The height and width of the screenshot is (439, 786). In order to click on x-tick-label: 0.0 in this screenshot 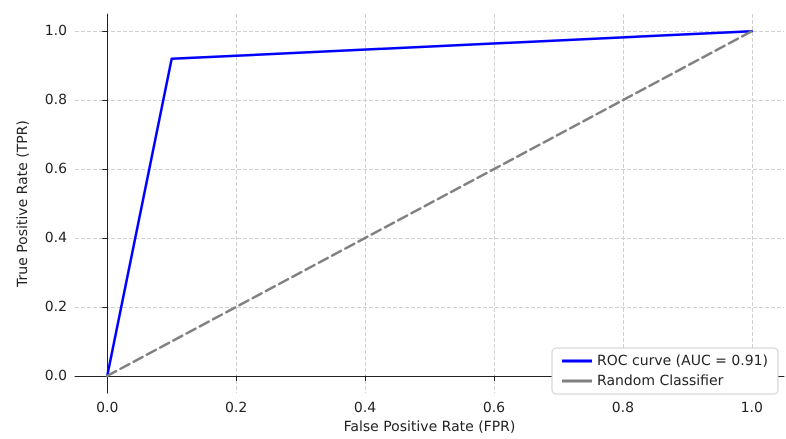, I will do `click(107, 408)`.